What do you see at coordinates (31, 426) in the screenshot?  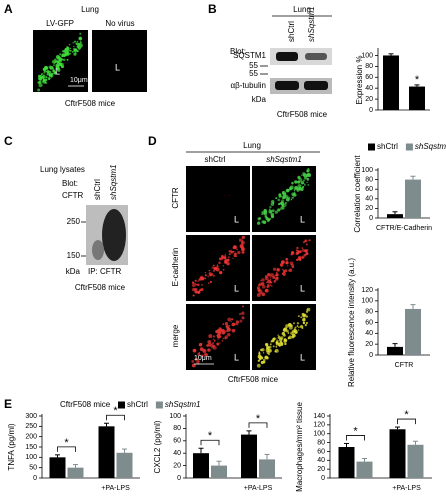 I see `y-tick-label: 250` at bounding box center [31, 426].